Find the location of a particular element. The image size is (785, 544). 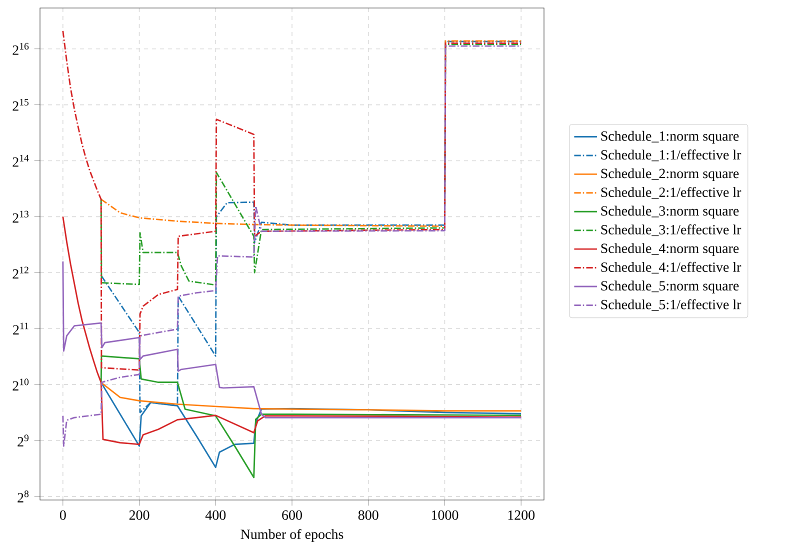

y-tick-label: 2$^{12}$ is located at coordinates (20, 272).